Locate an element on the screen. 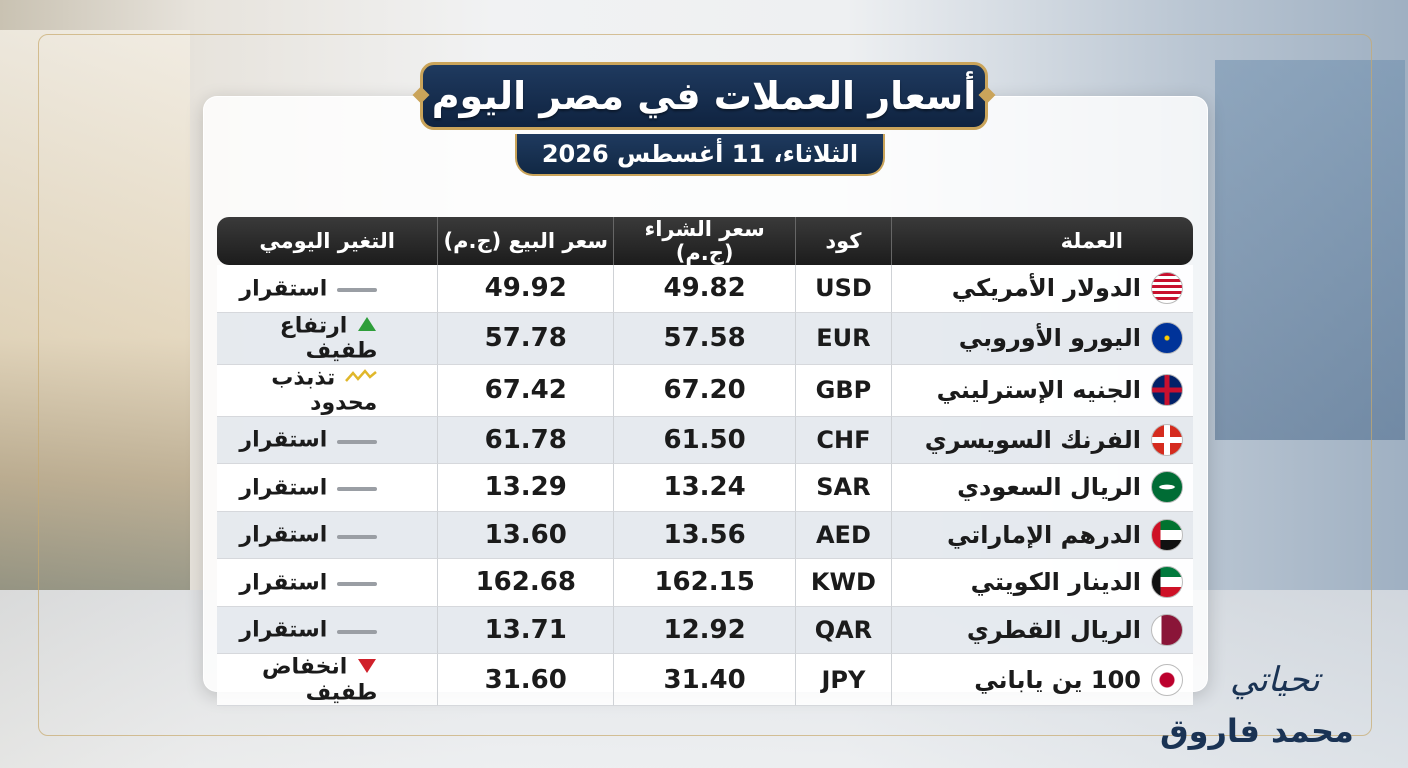 The width and height of the screenshot is (1408, 768). title: أسعار العملات في مصر اليوم is located at coordinates (704, 96).